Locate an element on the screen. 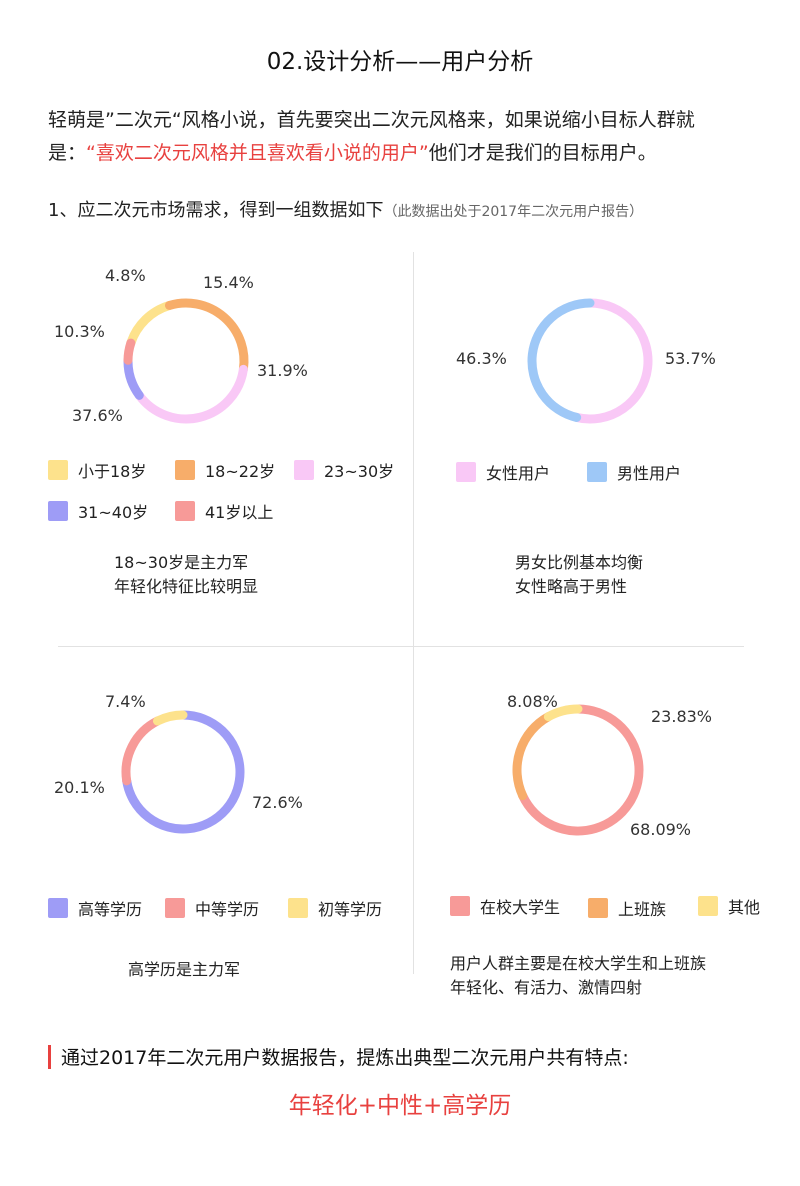 The width and height of the screenshot is (800, 1186). education-label-higher: 72.6% is located at coordinates (277, 802).